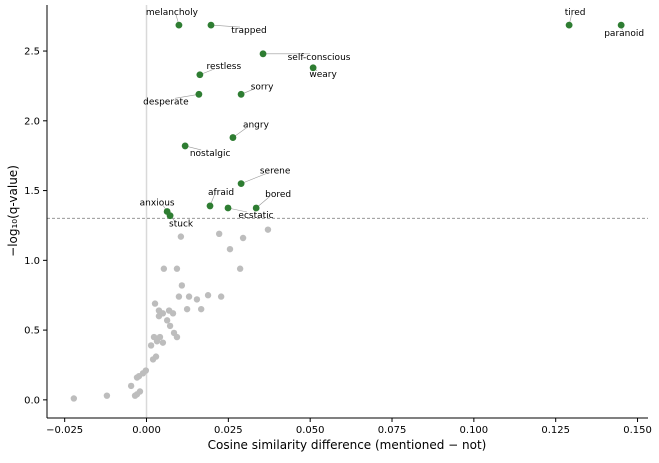  What do you see at coordinates (224, 67) in the screenshot?
I see `point-label: restless` at bounding box center [224, 67].